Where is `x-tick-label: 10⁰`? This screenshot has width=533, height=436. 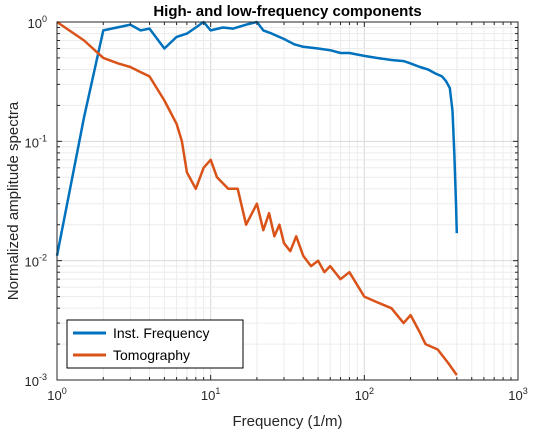
x-tick-label: 10⁰ is located at coordinates (56, 394).